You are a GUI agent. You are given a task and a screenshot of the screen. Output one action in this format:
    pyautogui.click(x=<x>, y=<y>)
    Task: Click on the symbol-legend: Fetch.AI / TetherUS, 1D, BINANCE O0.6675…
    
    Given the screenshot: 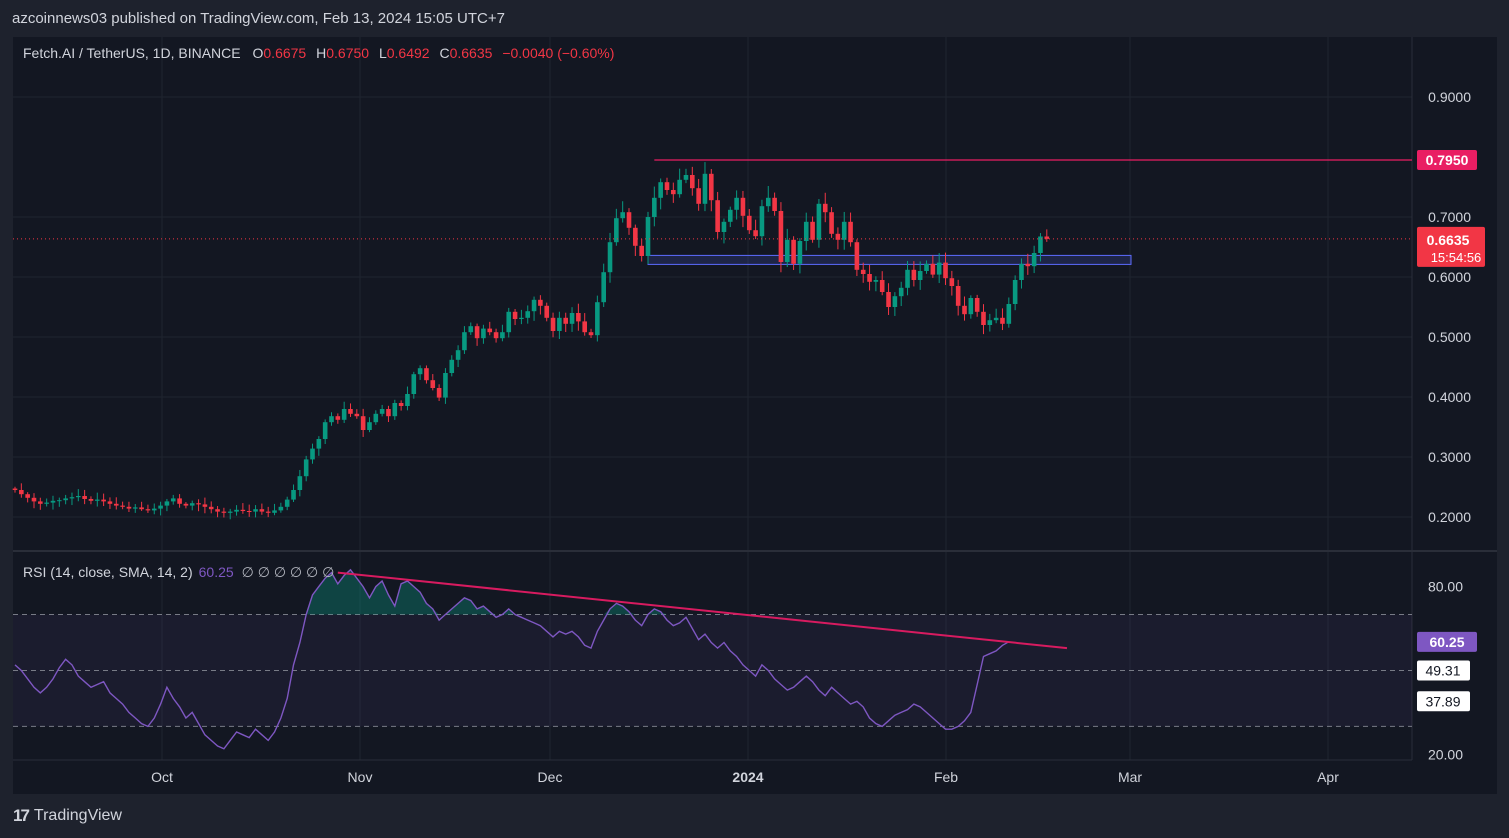 What is the action you would take?
    pyautogui.click(x=321, y=53)
    